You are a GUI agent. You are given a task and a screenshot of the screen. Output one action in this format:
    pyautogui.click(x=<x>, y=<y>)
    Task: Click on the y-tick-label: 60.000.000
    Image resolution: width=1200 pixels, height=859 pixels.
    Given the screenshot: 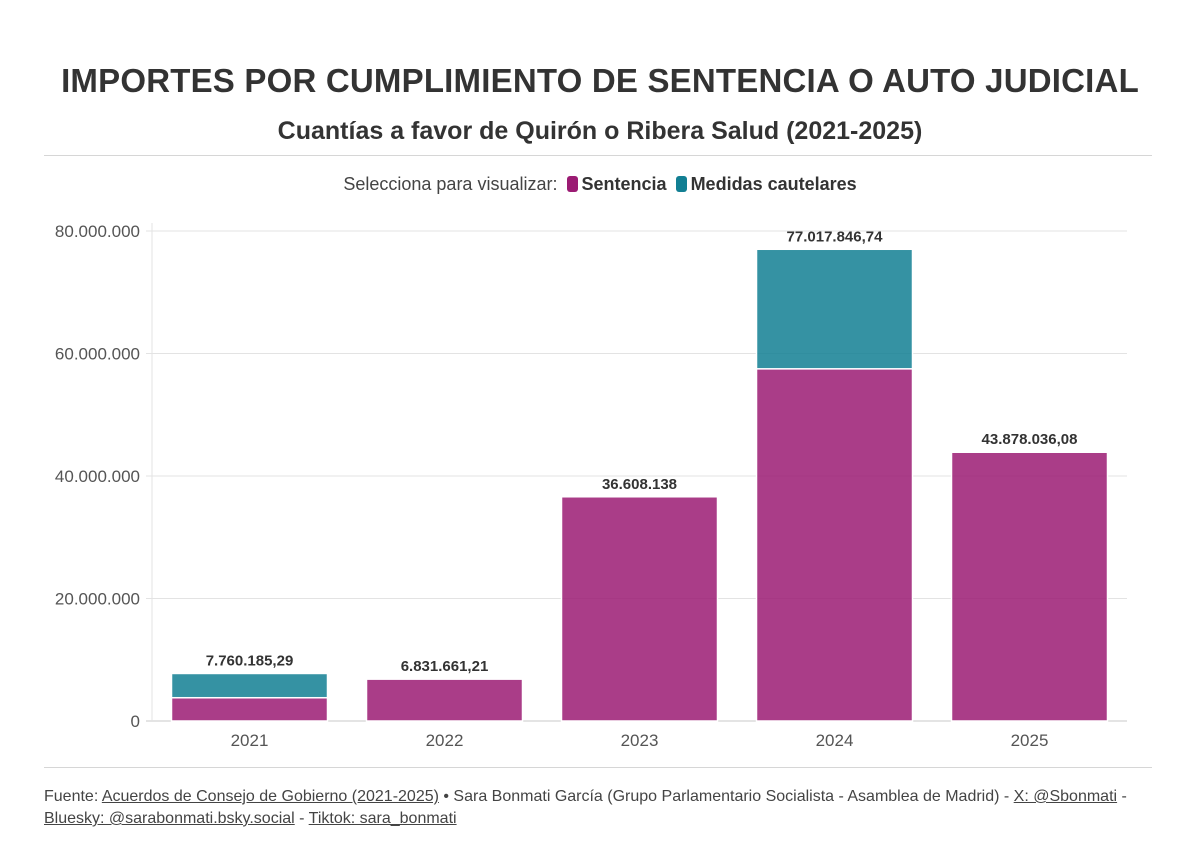 What is the action you would take?
    pyautogui.click(x=97, y=354)
    